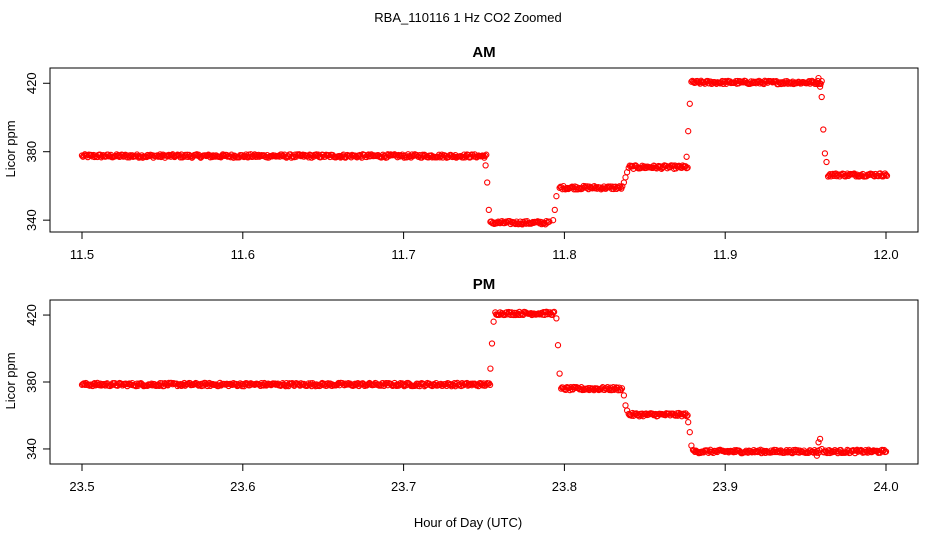 The width and height of the screenshot is (936, 540). Describe the element at coordinates (10, 380) in the screenshot. I see `pm-y-axis-label: Licor ppm` at that location.